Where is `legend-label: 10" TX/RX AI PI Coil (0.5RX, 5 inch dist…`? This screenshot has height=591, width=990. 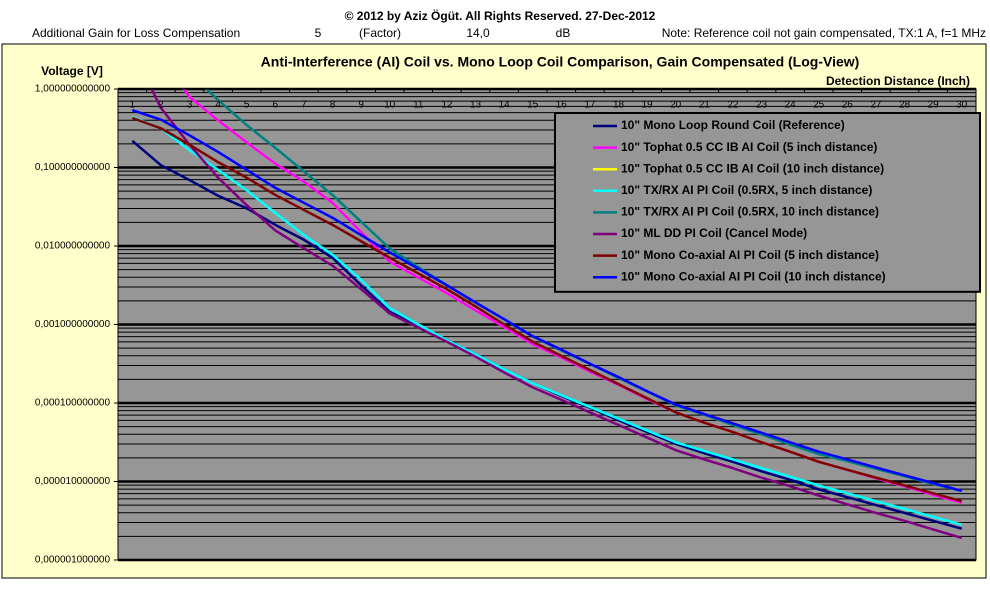 legend-label: 10" TX/RX AI PI Coil (0.5RX, 5 inch dist… is located at coordinates (746, 190).